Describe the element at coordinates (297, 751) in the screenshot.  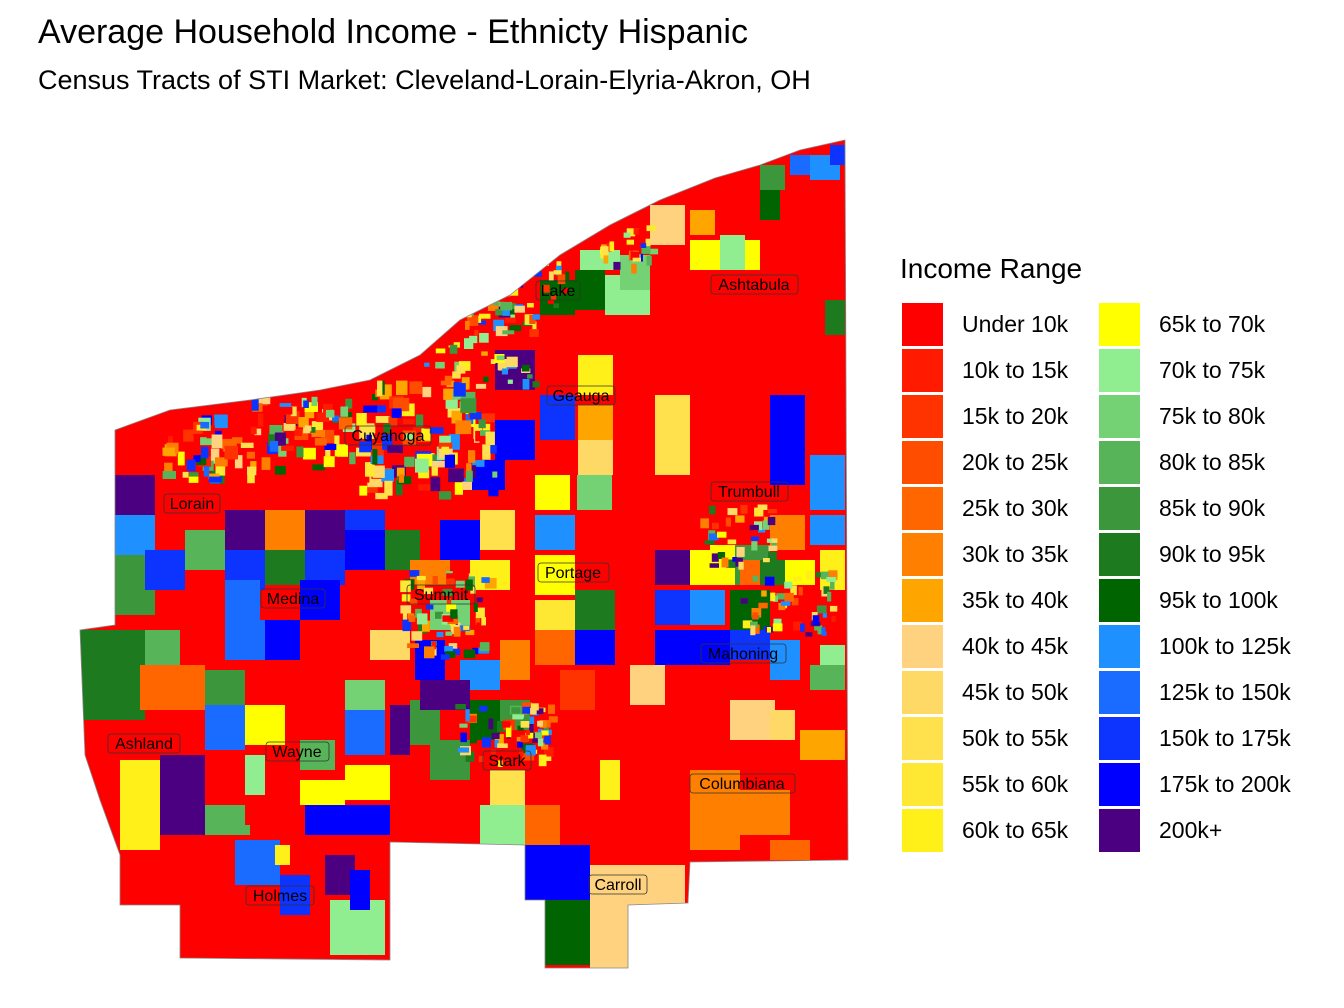
I see `county-label-wayne: Wayne` at that location.